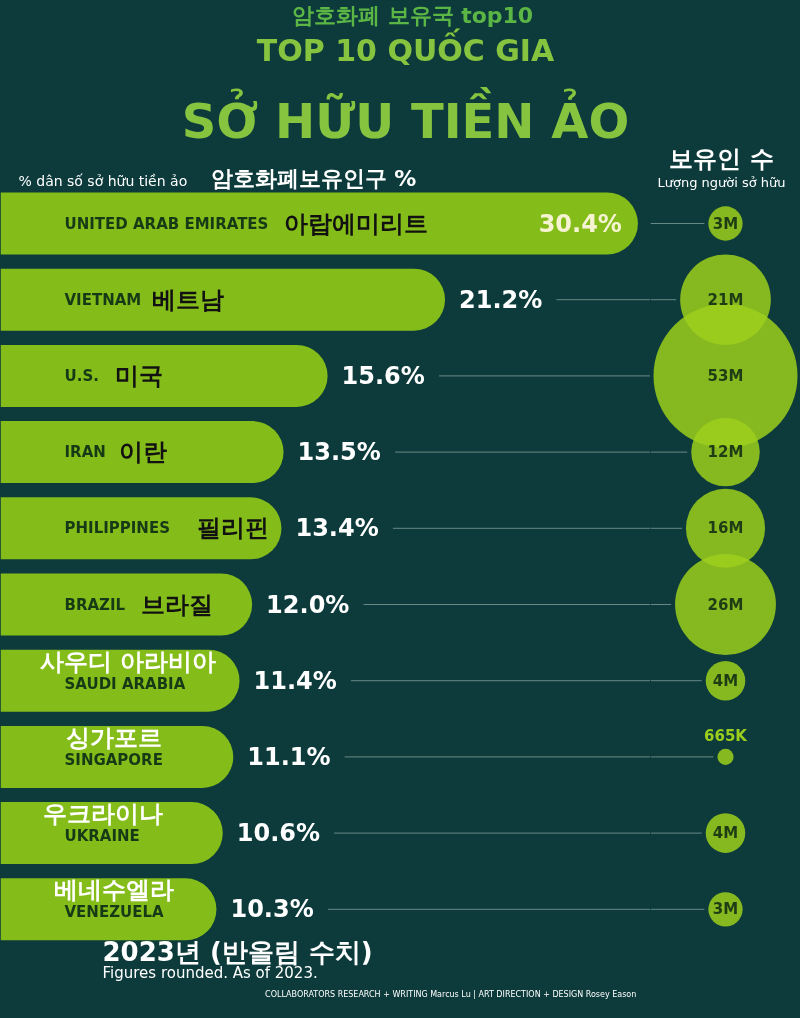 This screenshot has height=1018, width=800. Describe the element at coordinates (95, 604) in the screenshot. I see `y-tick-label: BRAZIL` at that location.